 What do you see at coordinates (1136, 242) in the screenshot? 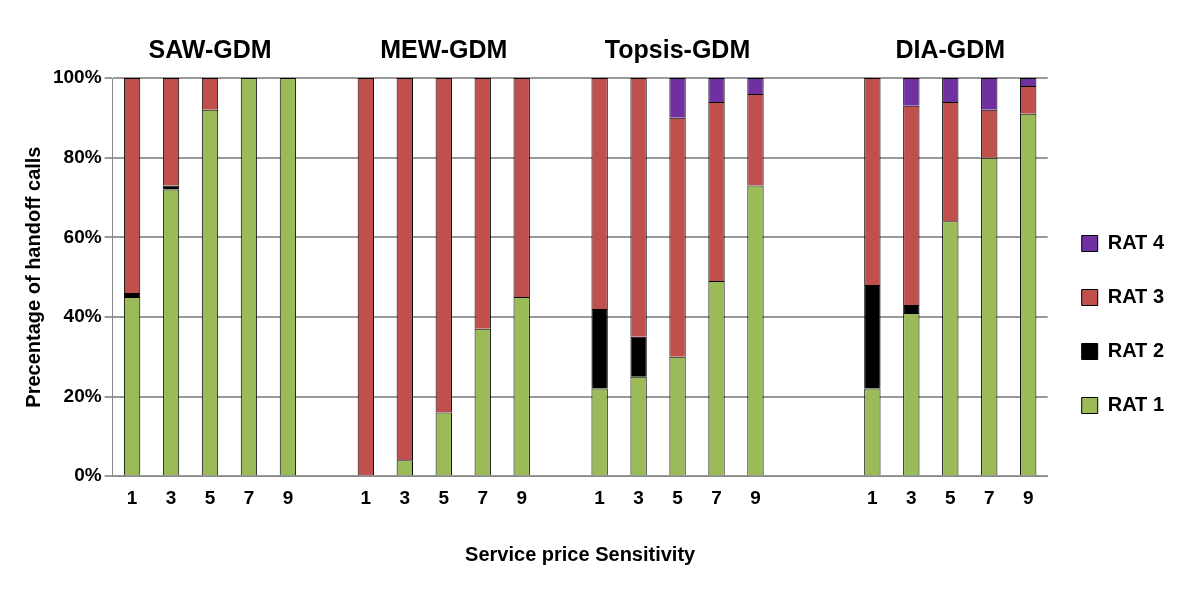
I see `legend-label: RAT 4` at bounding box center [1136, 242].